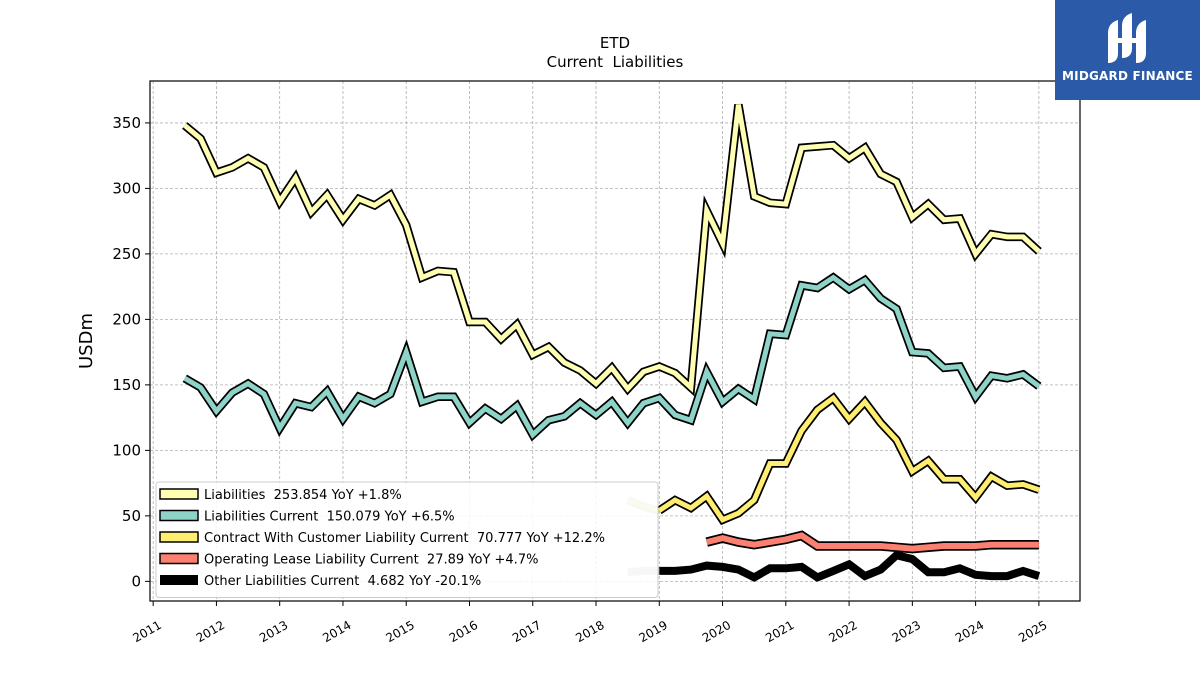 The height and width of the screenshot is (675, 1200). Describe the element at coordinates (779, 631) in the screenshot. I see `x-tick-label: 2021` at that location.